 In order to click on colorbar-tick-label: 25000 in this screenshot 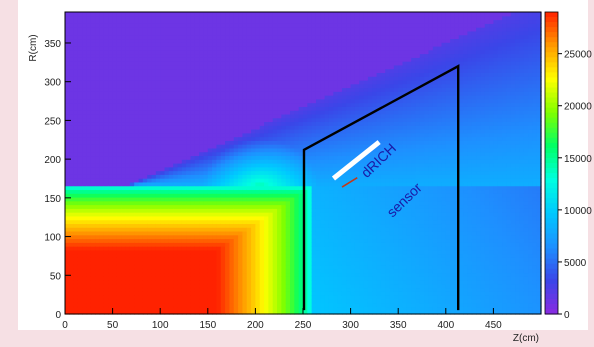, I will do `click(578, 55)`.